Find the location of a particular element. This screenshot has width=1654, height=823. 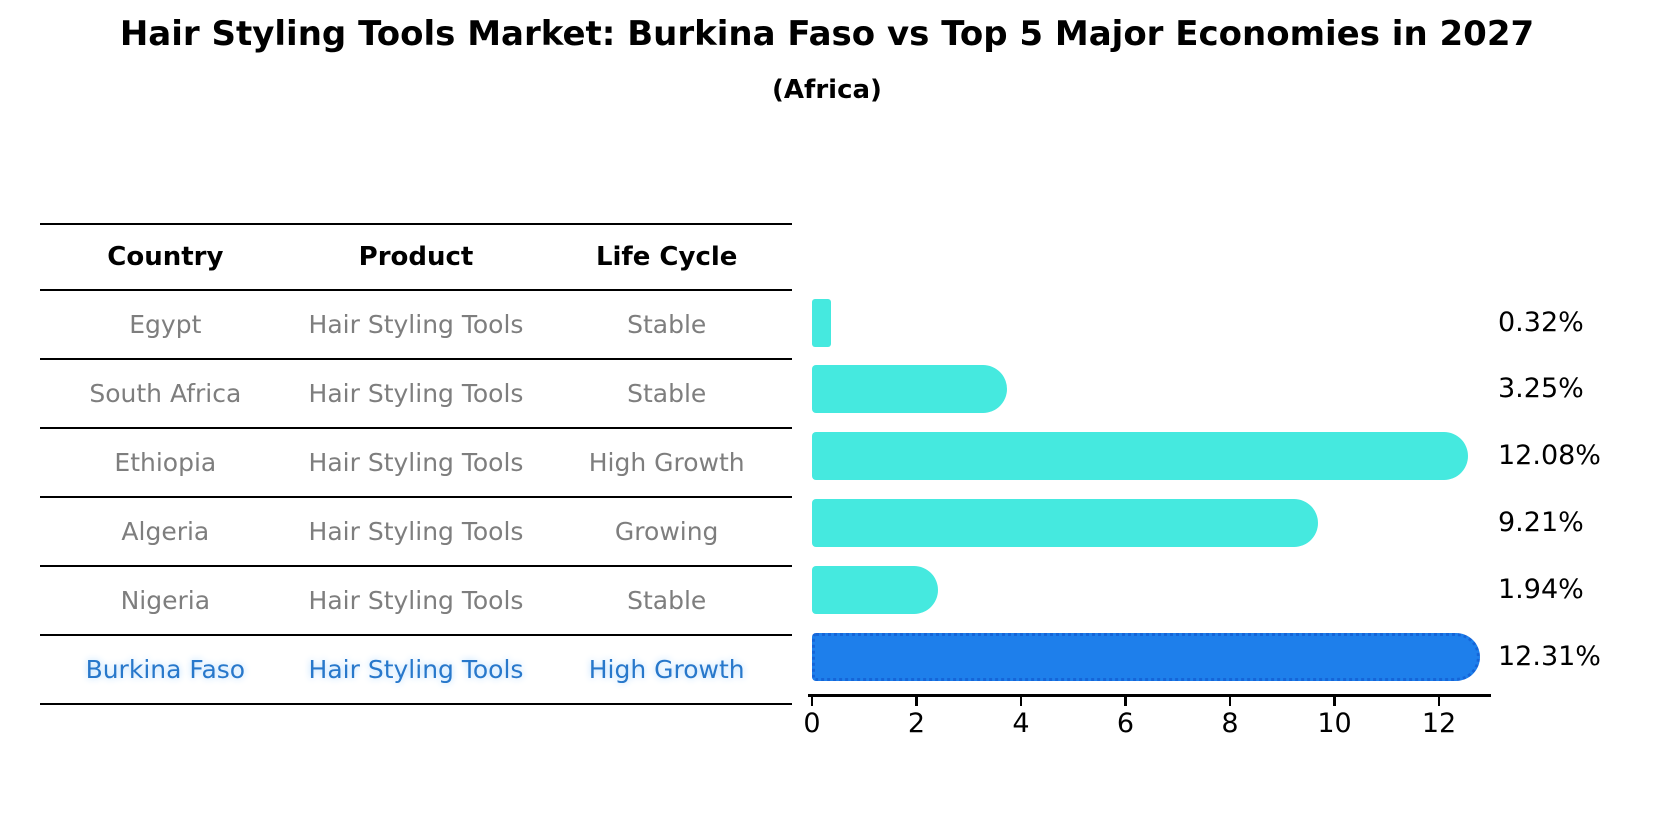

value-label-burkina-faso: 12.31% is located at coordinates (1549, 656).